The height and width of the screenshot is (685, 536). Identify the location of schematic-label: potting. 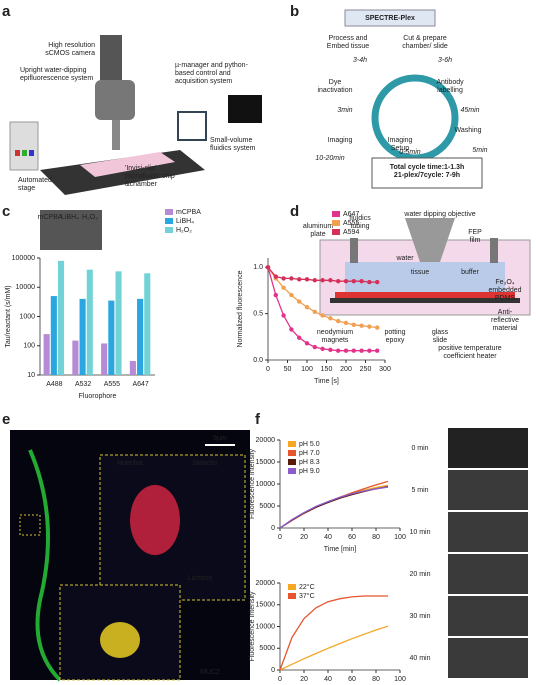
(394, 332).